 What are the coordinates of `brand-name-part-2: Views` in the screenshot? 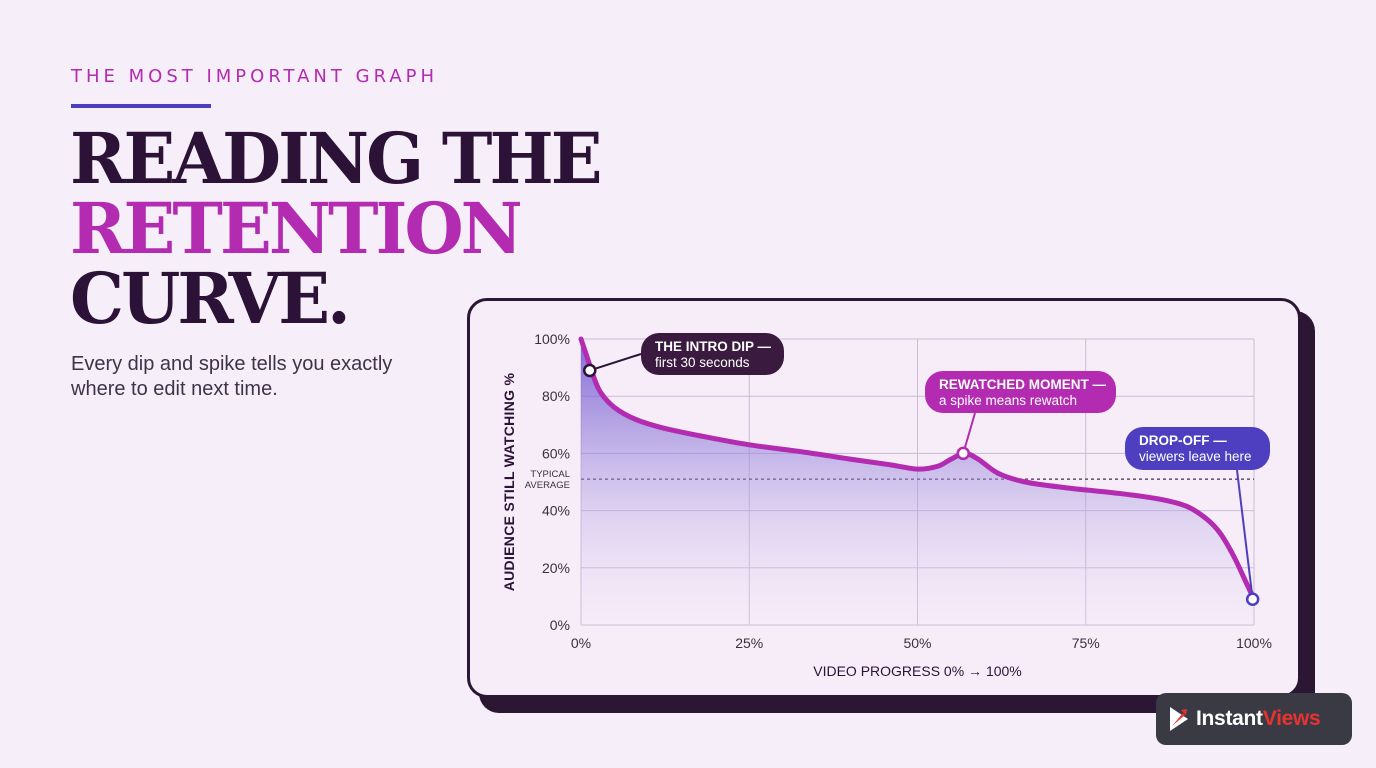 It's located at (1291, 718).